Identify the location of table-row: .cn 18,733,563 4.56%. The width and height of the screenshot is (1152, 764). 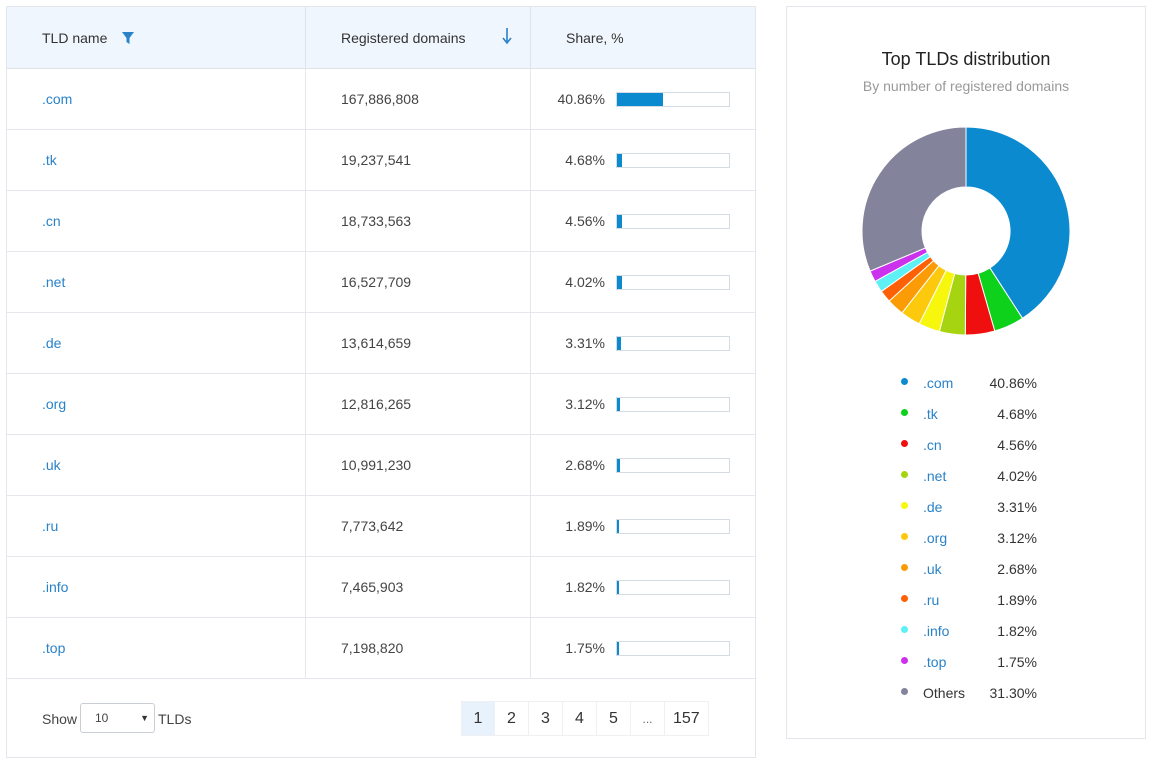
(381, 221).